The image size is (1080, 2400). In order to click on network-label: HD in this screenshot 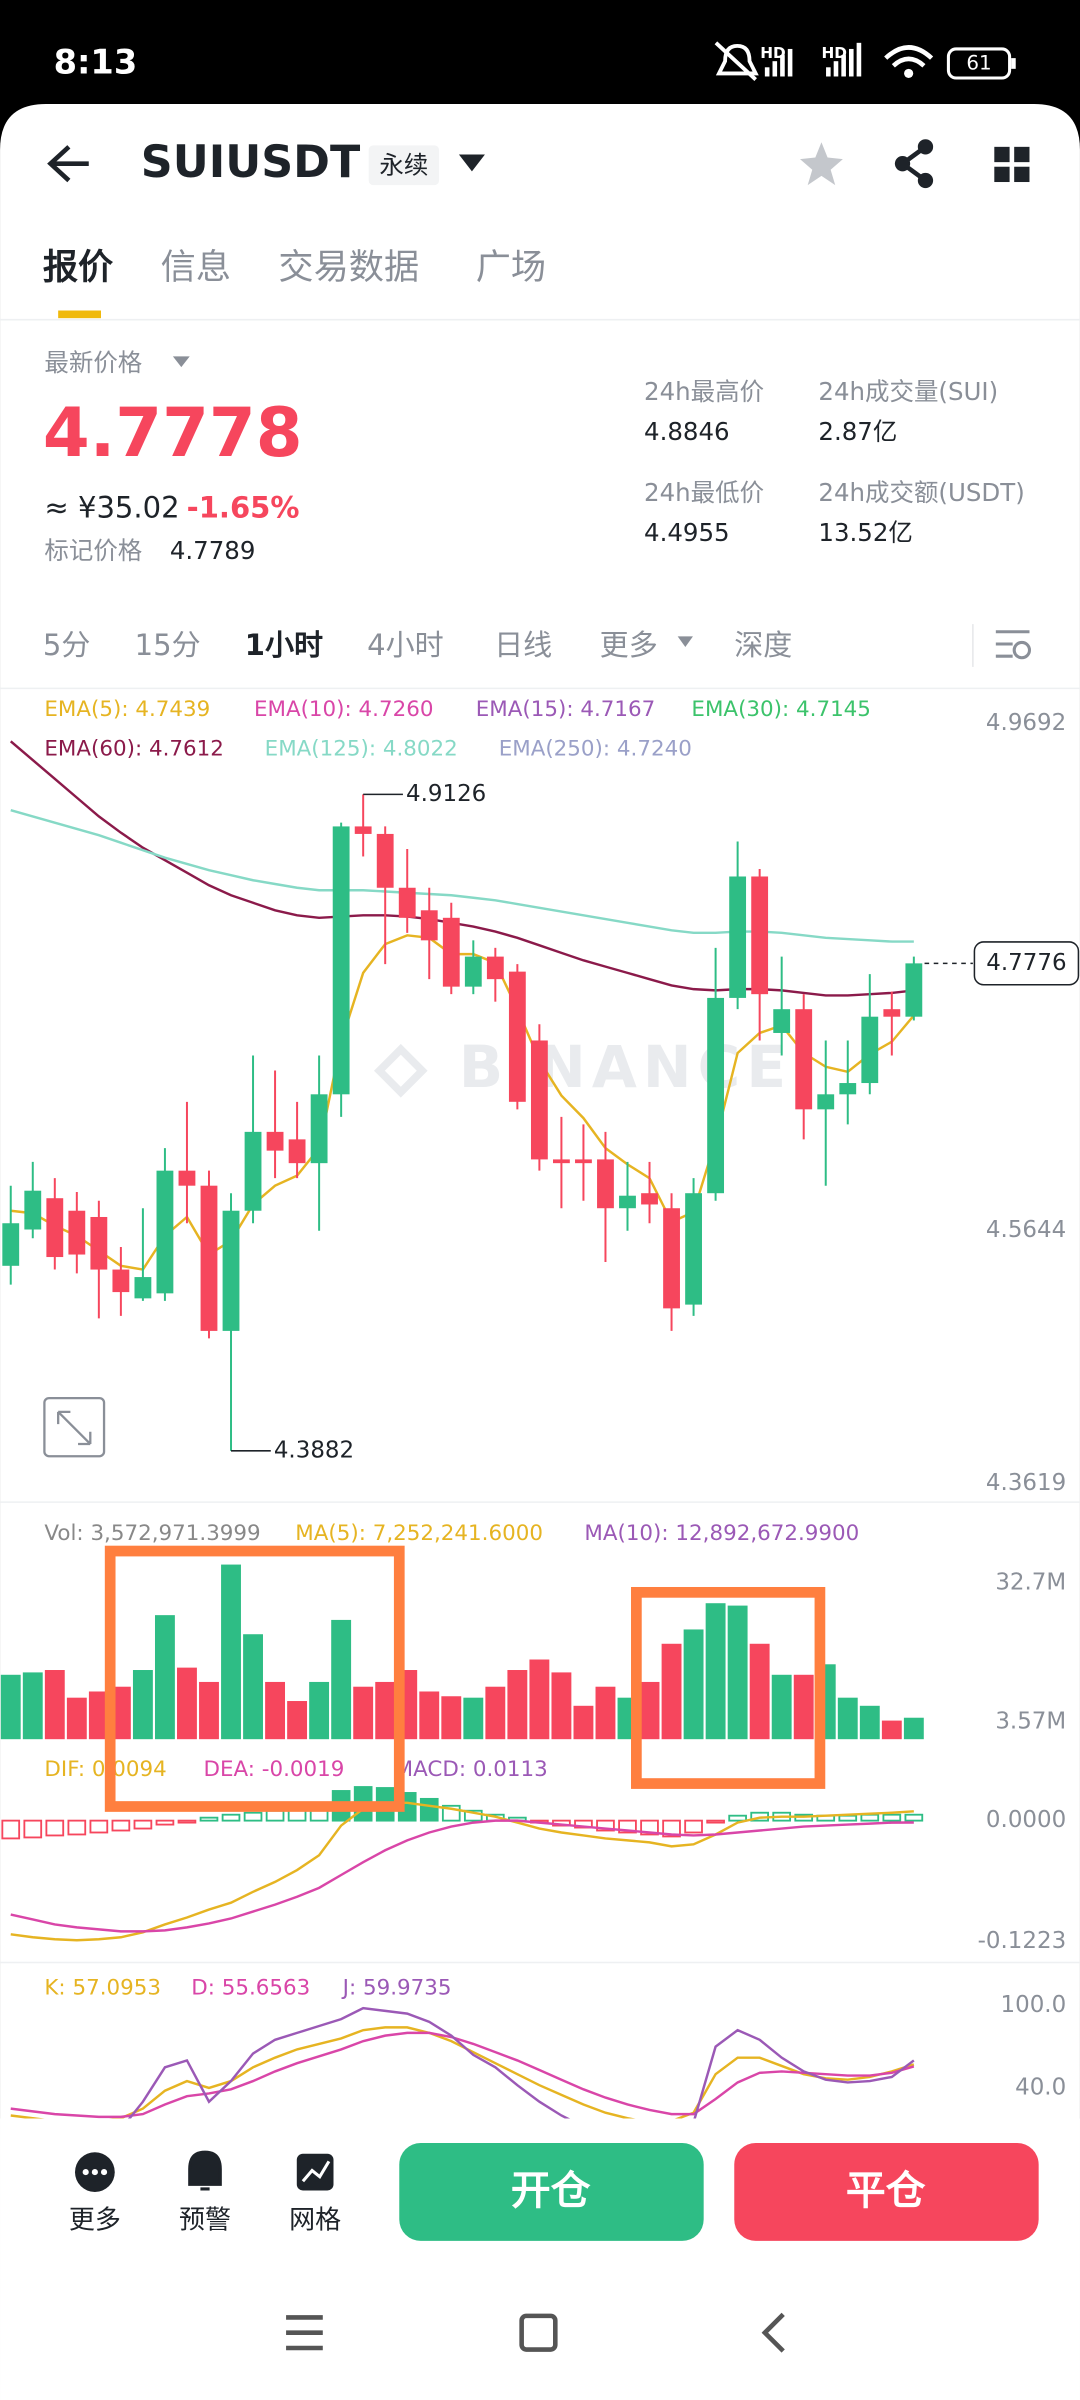, I will do `click(833, 53)`.